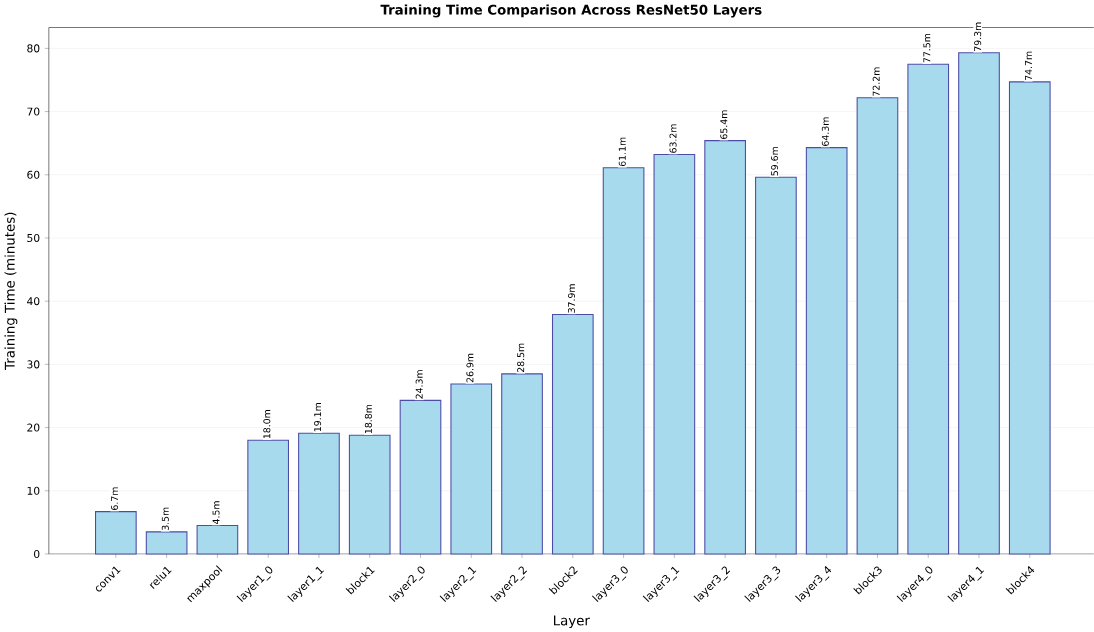 The image size is (1094, 632). I want to click on data-label: 19.1m, so click(318, 416).